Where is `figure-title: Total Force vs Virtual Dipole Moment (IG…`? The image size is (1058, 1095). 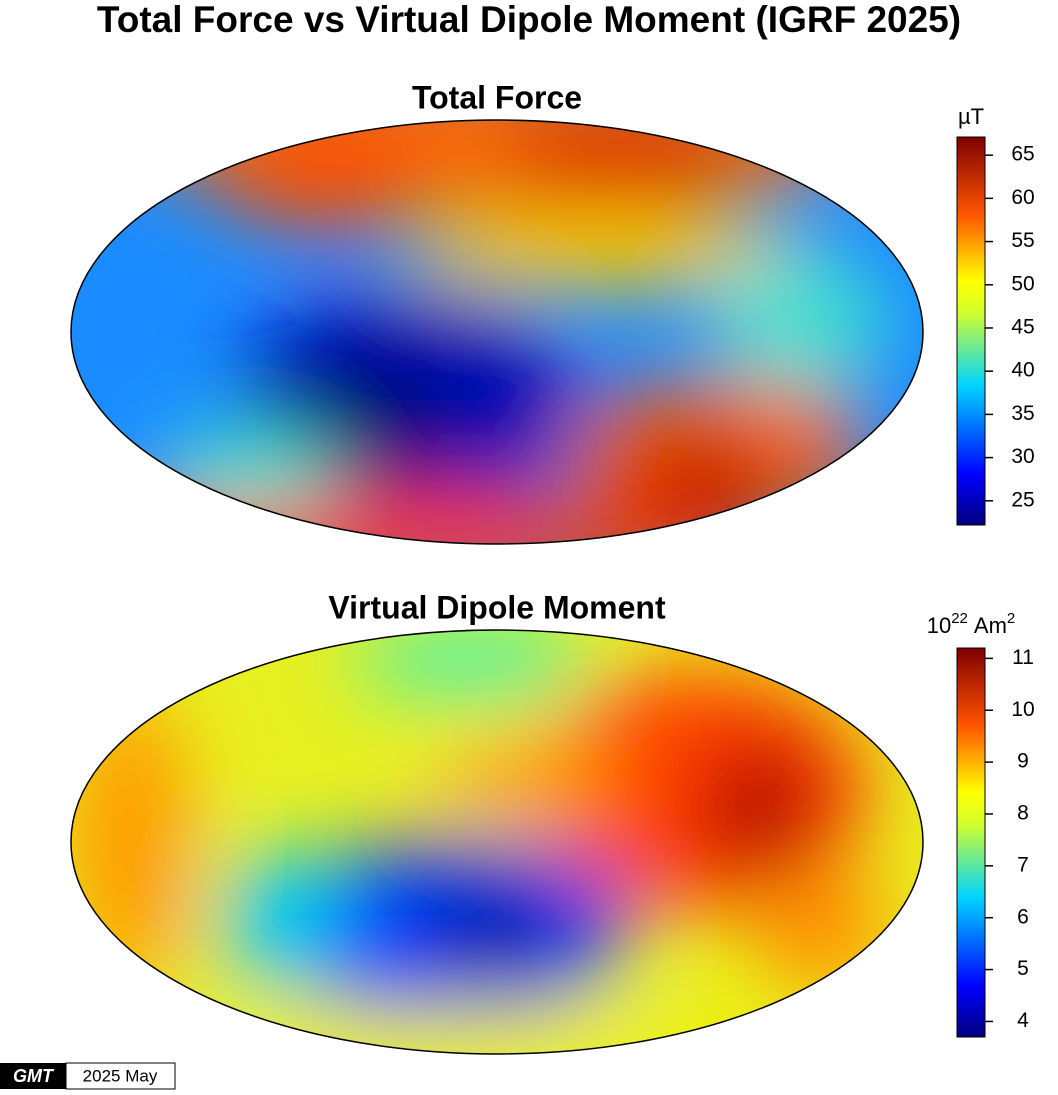 figure-title: Total Force vs Virtual Dipole Moment (IG… is located at coordinates (529, 20).